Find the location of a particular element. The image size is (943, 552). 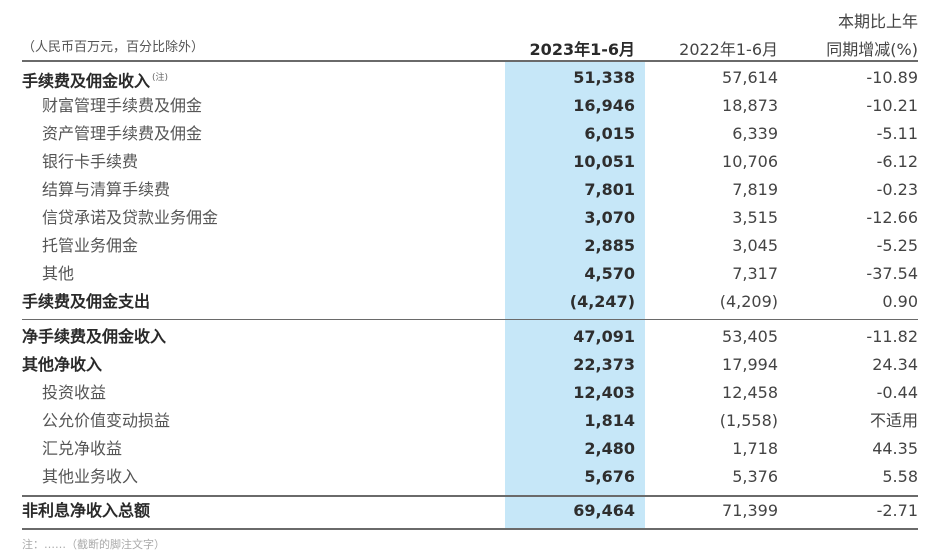

row-label: 结算与清算手续费 is located at coordinates (106, 190).